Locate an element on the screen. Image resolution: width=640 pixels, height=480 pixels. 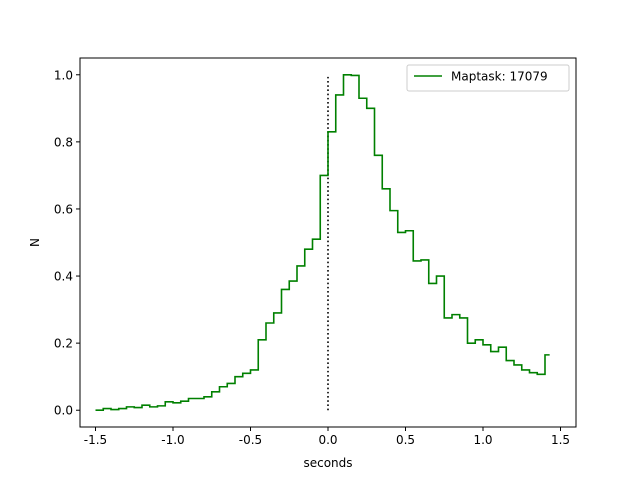
x-tick-label: -1.0 is located at coordinates (172, 440).